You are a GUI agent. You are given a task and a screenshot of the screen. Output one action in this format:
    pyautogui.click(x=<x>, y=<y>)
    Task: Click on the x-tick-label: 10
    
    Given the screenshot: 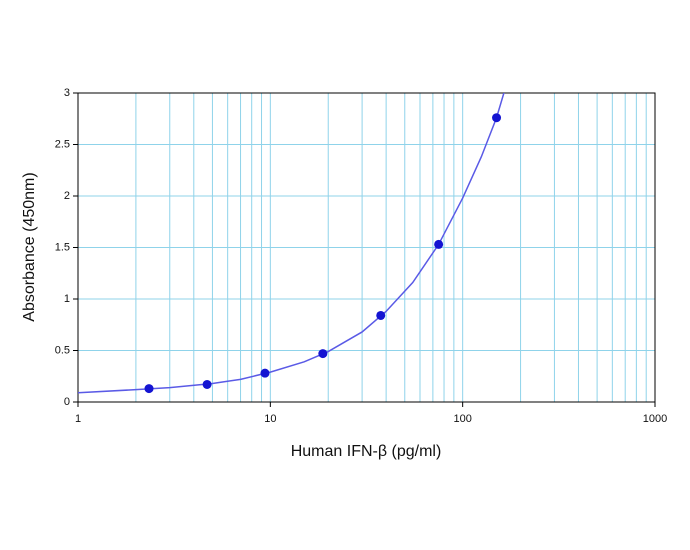 What is the action you would take?
    pyautogui.click(x=270, y=419)
    